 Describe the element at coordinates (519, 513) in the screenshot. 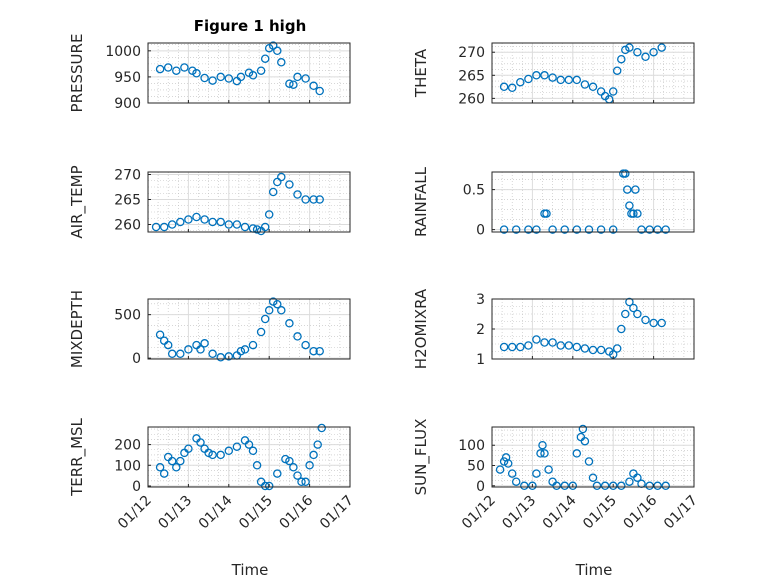

I see `x-tick-label: 01/13` at that location.